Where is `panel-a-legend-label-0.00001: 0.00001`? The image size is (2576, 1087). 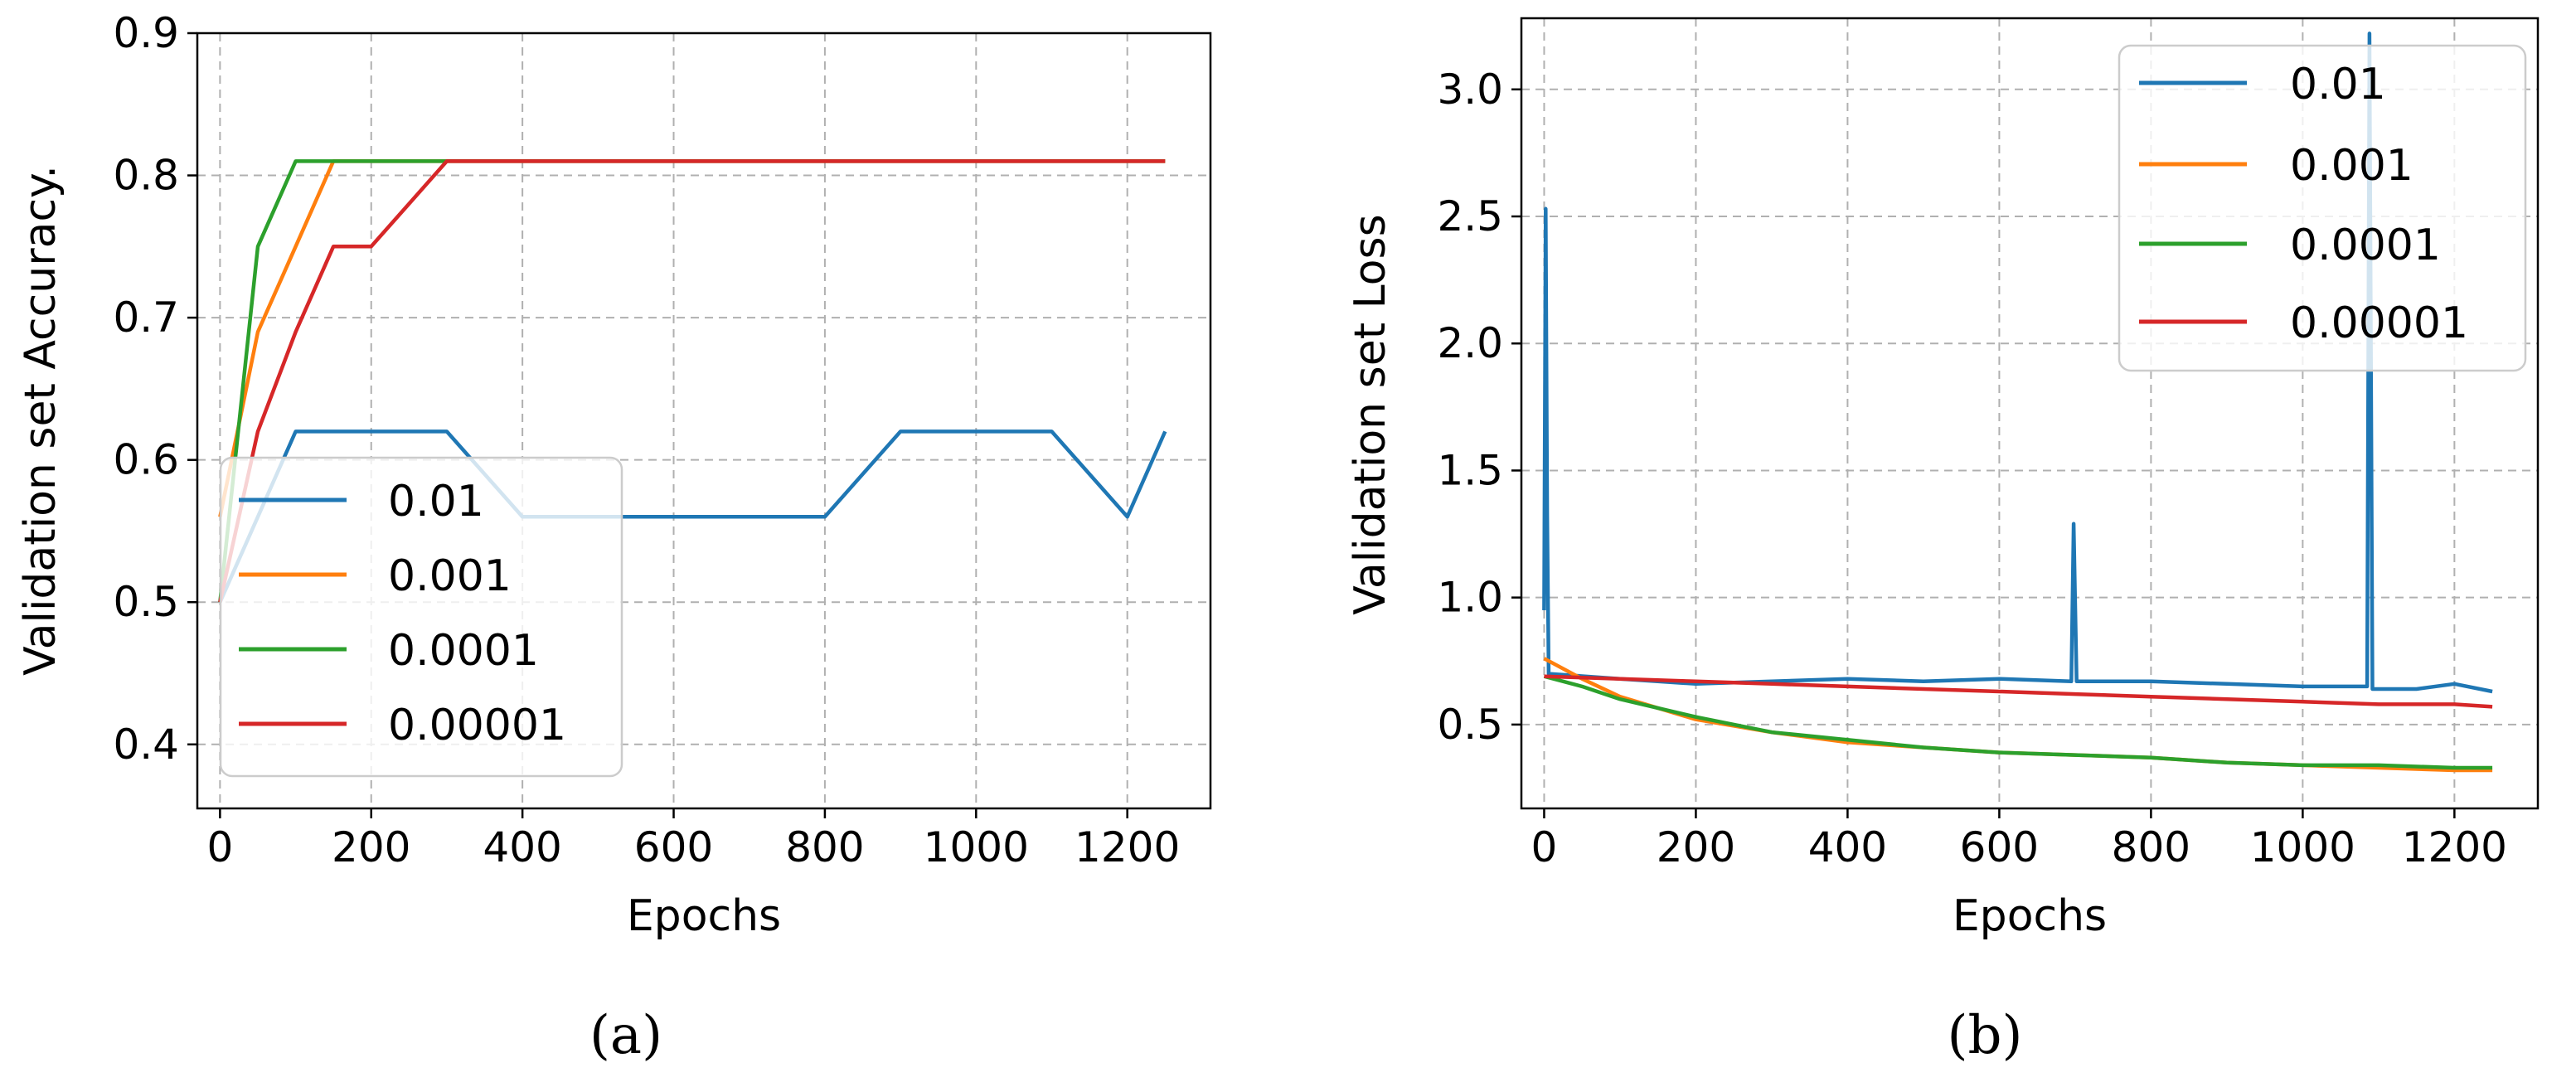 panel-a-legend-label-0.00001: 0.00001 is located at coordinates (477, 725).